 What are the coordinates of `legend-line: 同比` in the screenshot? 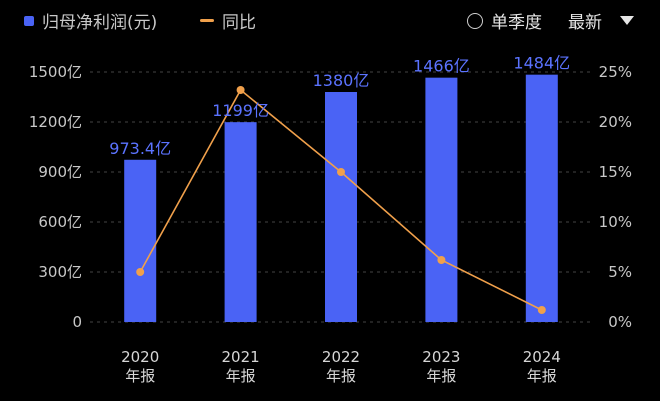 It's located at (228, 20).